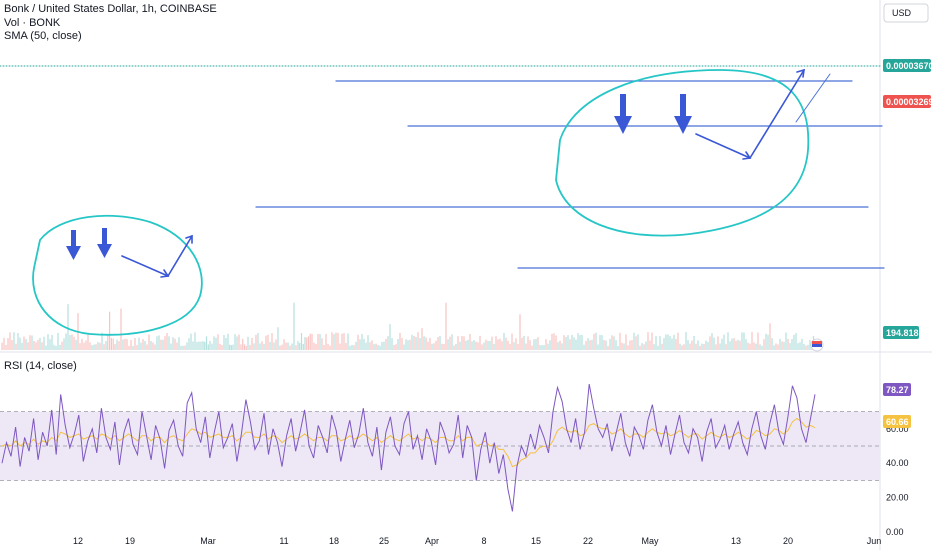 The image size is (932, 550). What do you see at coordinates (788, 541) in the screenshot?
I see `time-axis-tick: 20` at bounding box center [788, 541].